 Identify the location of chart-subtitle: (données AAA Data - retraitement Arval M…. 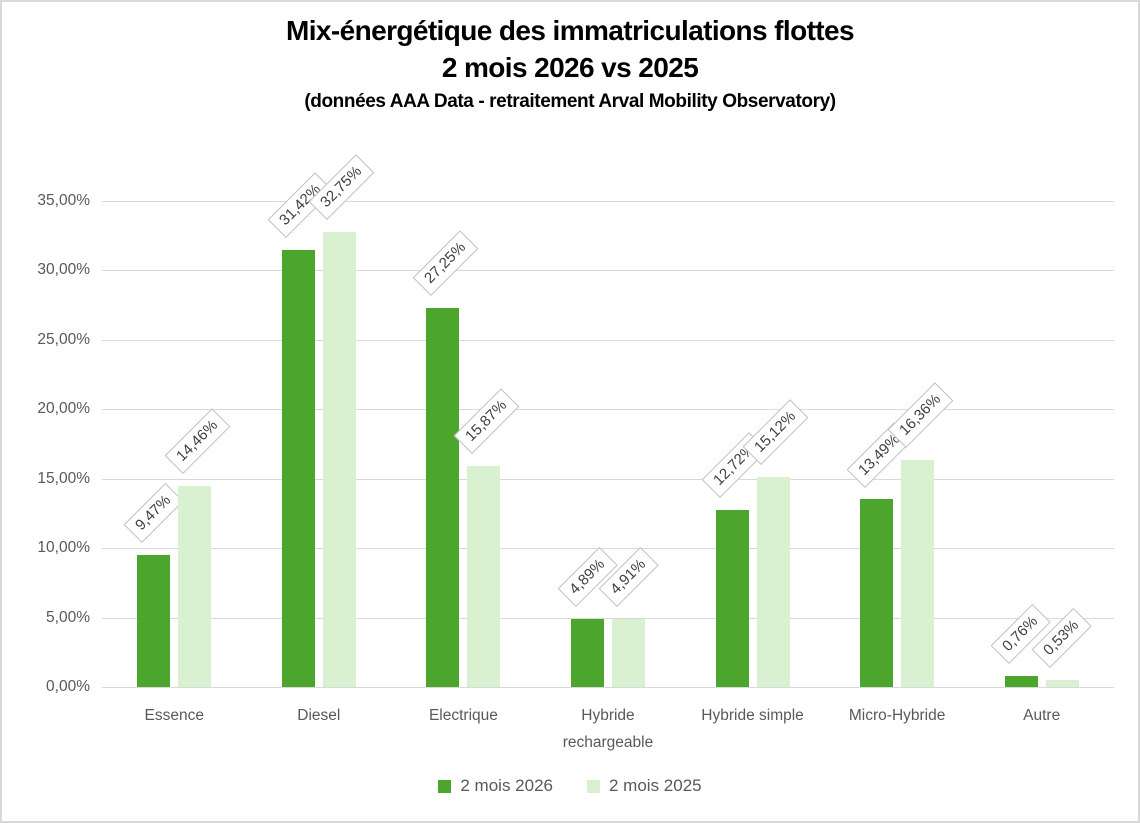
(570, 101).